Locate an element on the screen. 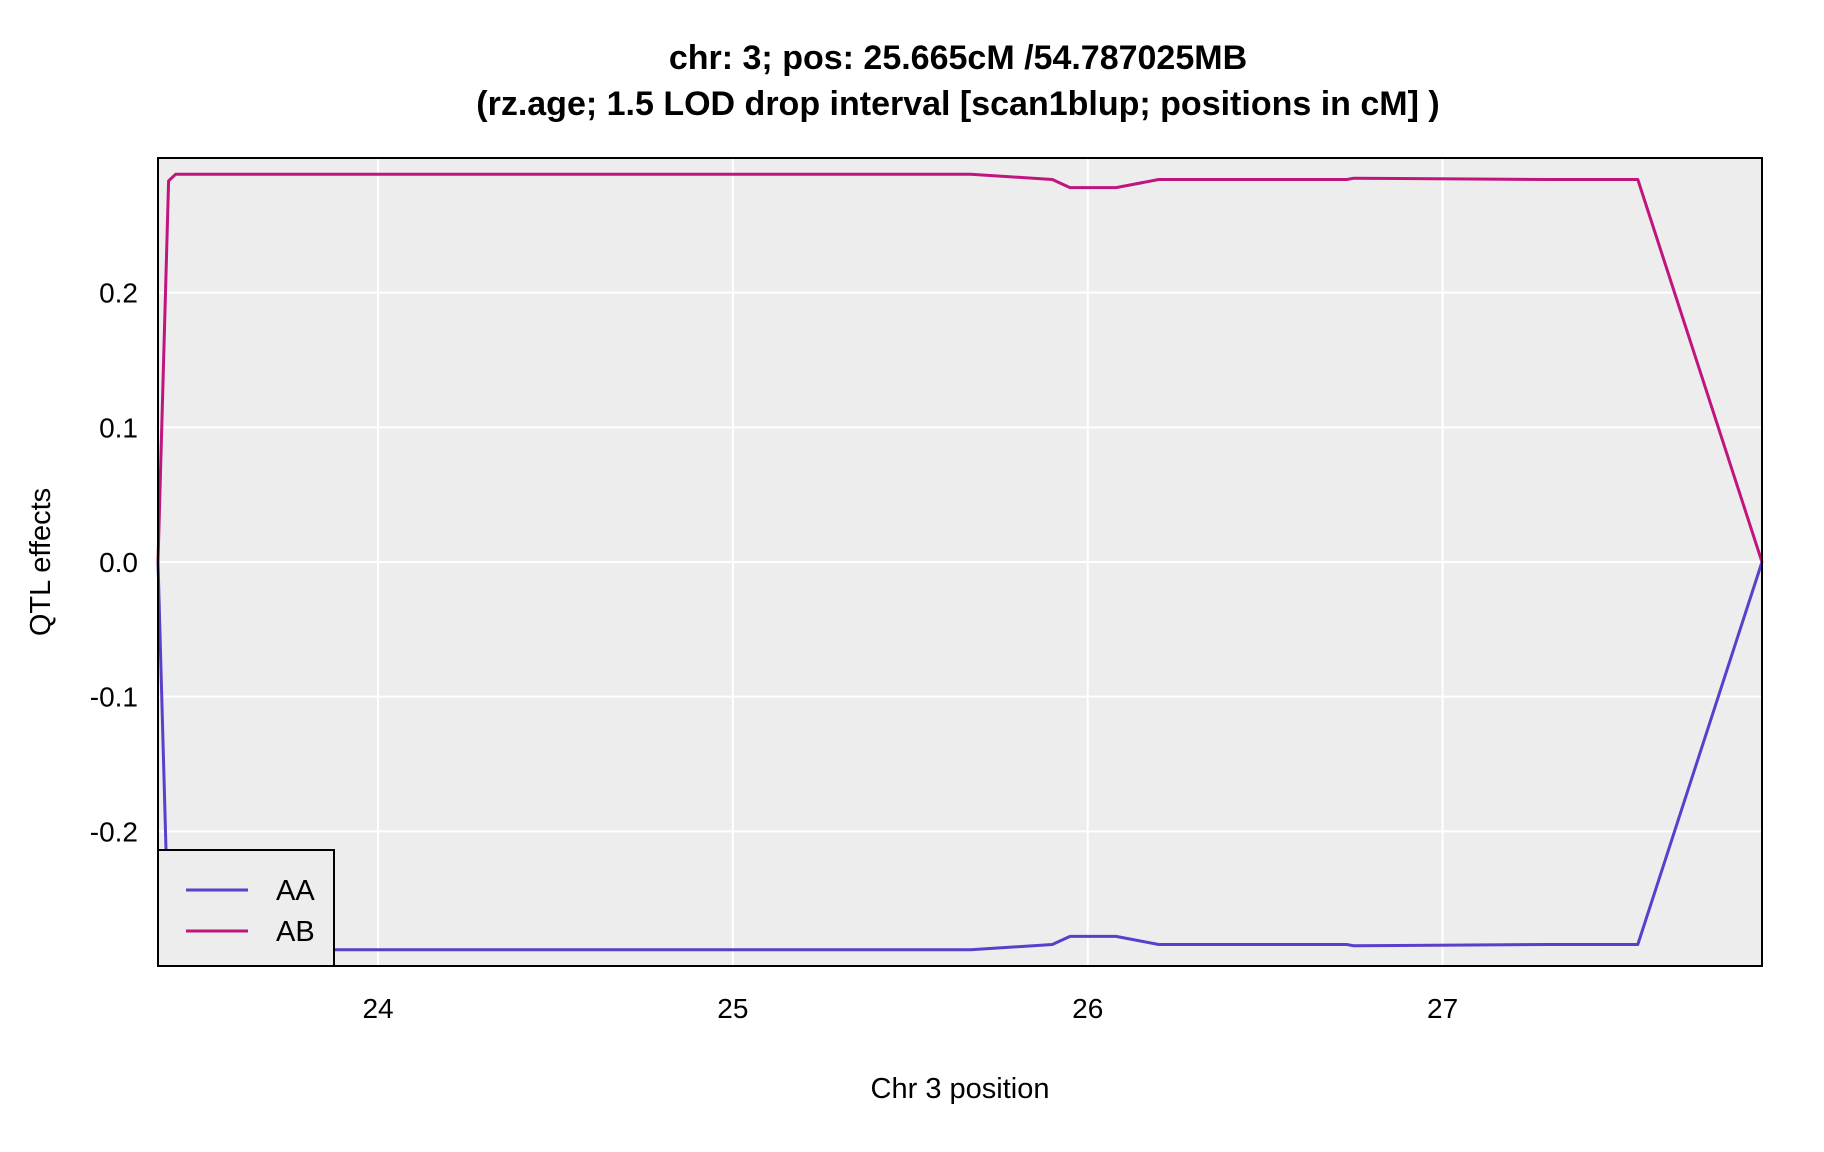 The height and width of the screenshot is (1152, 1824). legend-box is located at coordinates (246, 908).